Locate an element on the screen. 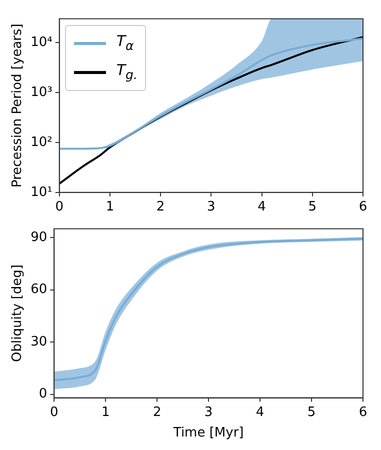 The image size is (381, 450). y-tick-label: 90 is located at coordinates (39, 237).